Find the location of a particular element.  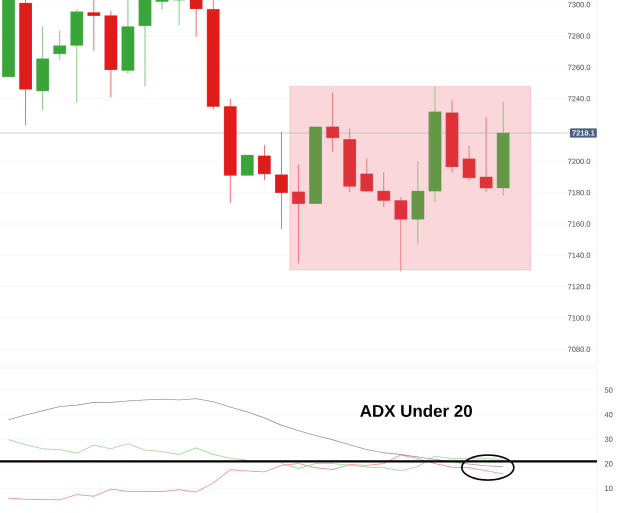

line-series is located at coordinates (256, 477).